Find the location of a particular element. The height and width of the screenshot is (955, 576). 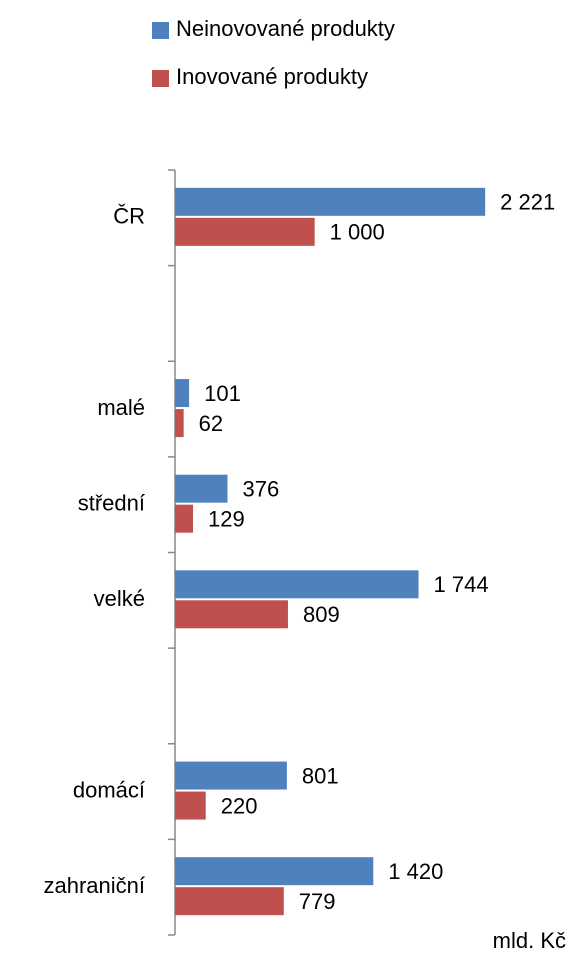

value-label: 779 is located at coordinates (317, 901).